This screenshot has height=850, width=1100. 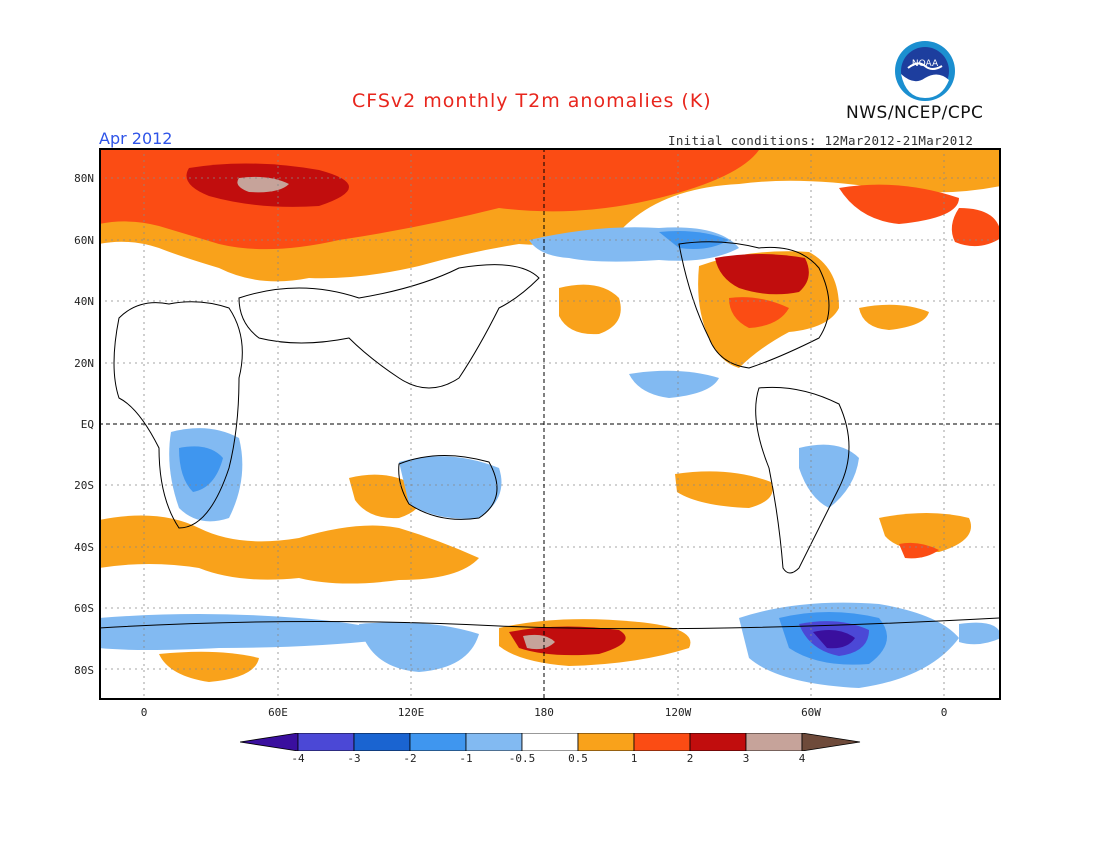 I want to click on colorbar-label-3: 3, so click(x=746, y=758).